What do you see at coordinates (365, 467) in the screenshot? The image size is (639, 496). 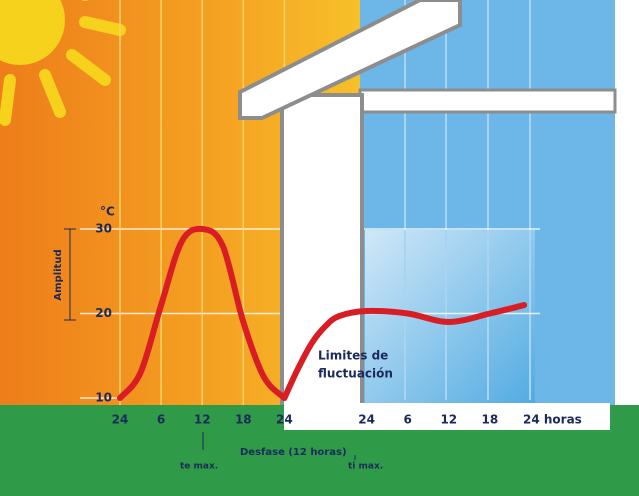 I see `ti-label: ti max.` at bounding box center [365, 467].